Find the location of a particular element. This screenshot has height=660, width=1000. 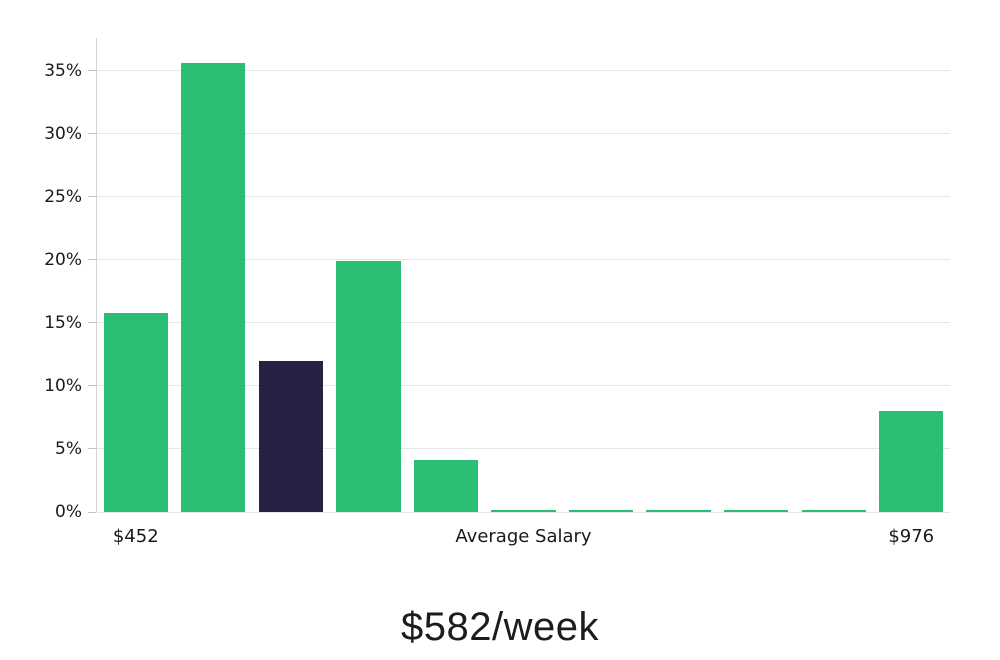

y-tick-label: 20% is located at coordinates (63, 259).